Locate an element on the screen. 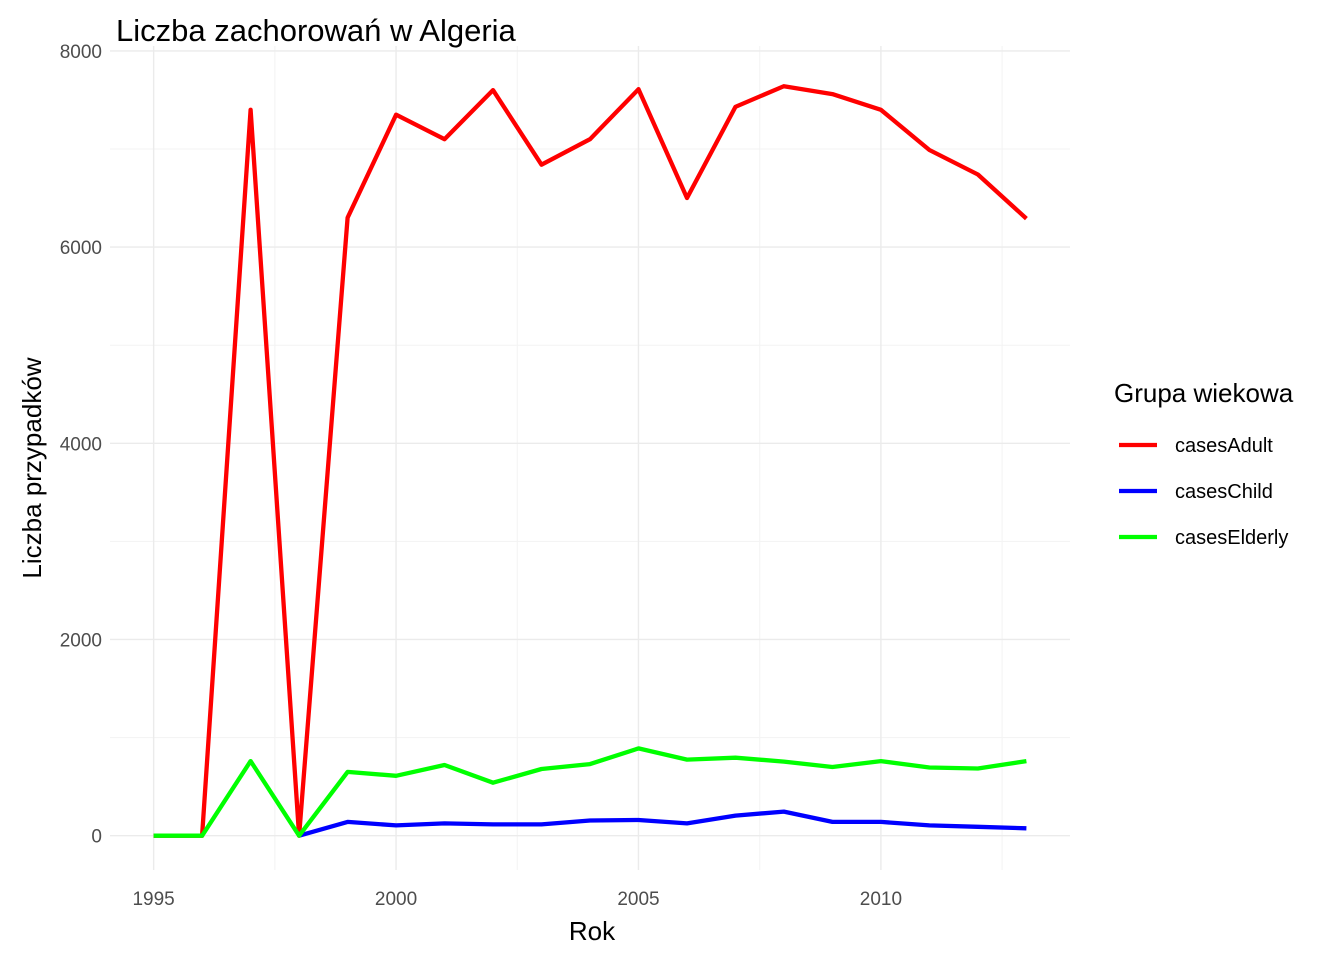  series-line-casesElderly is located at coordinates (590, 792).